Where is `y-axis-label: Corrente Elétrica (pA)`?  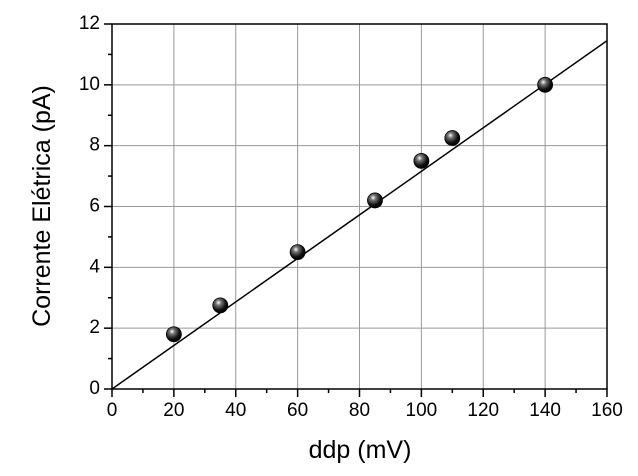
y-axis-label: Corrente Elétrica (pA) is located at coordinates (42, 206).